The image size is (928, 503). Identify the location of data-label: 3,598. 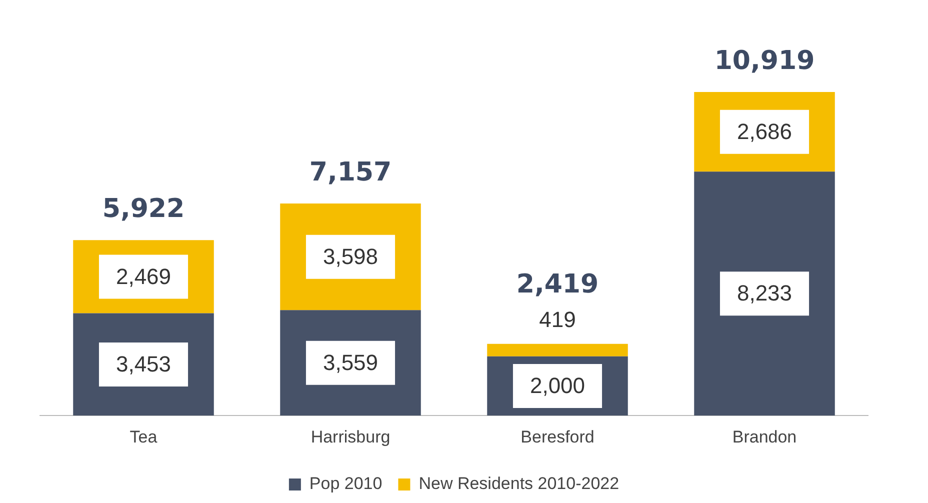
(350, 256).